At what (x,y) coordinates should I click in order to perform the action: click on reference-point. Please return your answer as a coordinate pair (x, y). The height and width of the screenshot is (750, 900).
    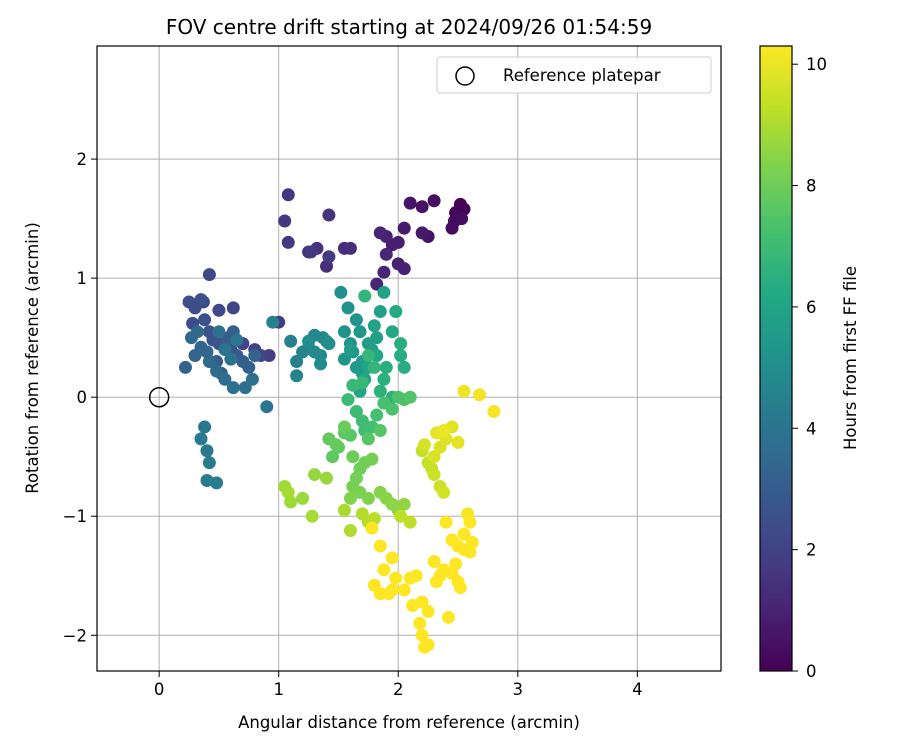
    Looking at the image, I should click on (159, 397).